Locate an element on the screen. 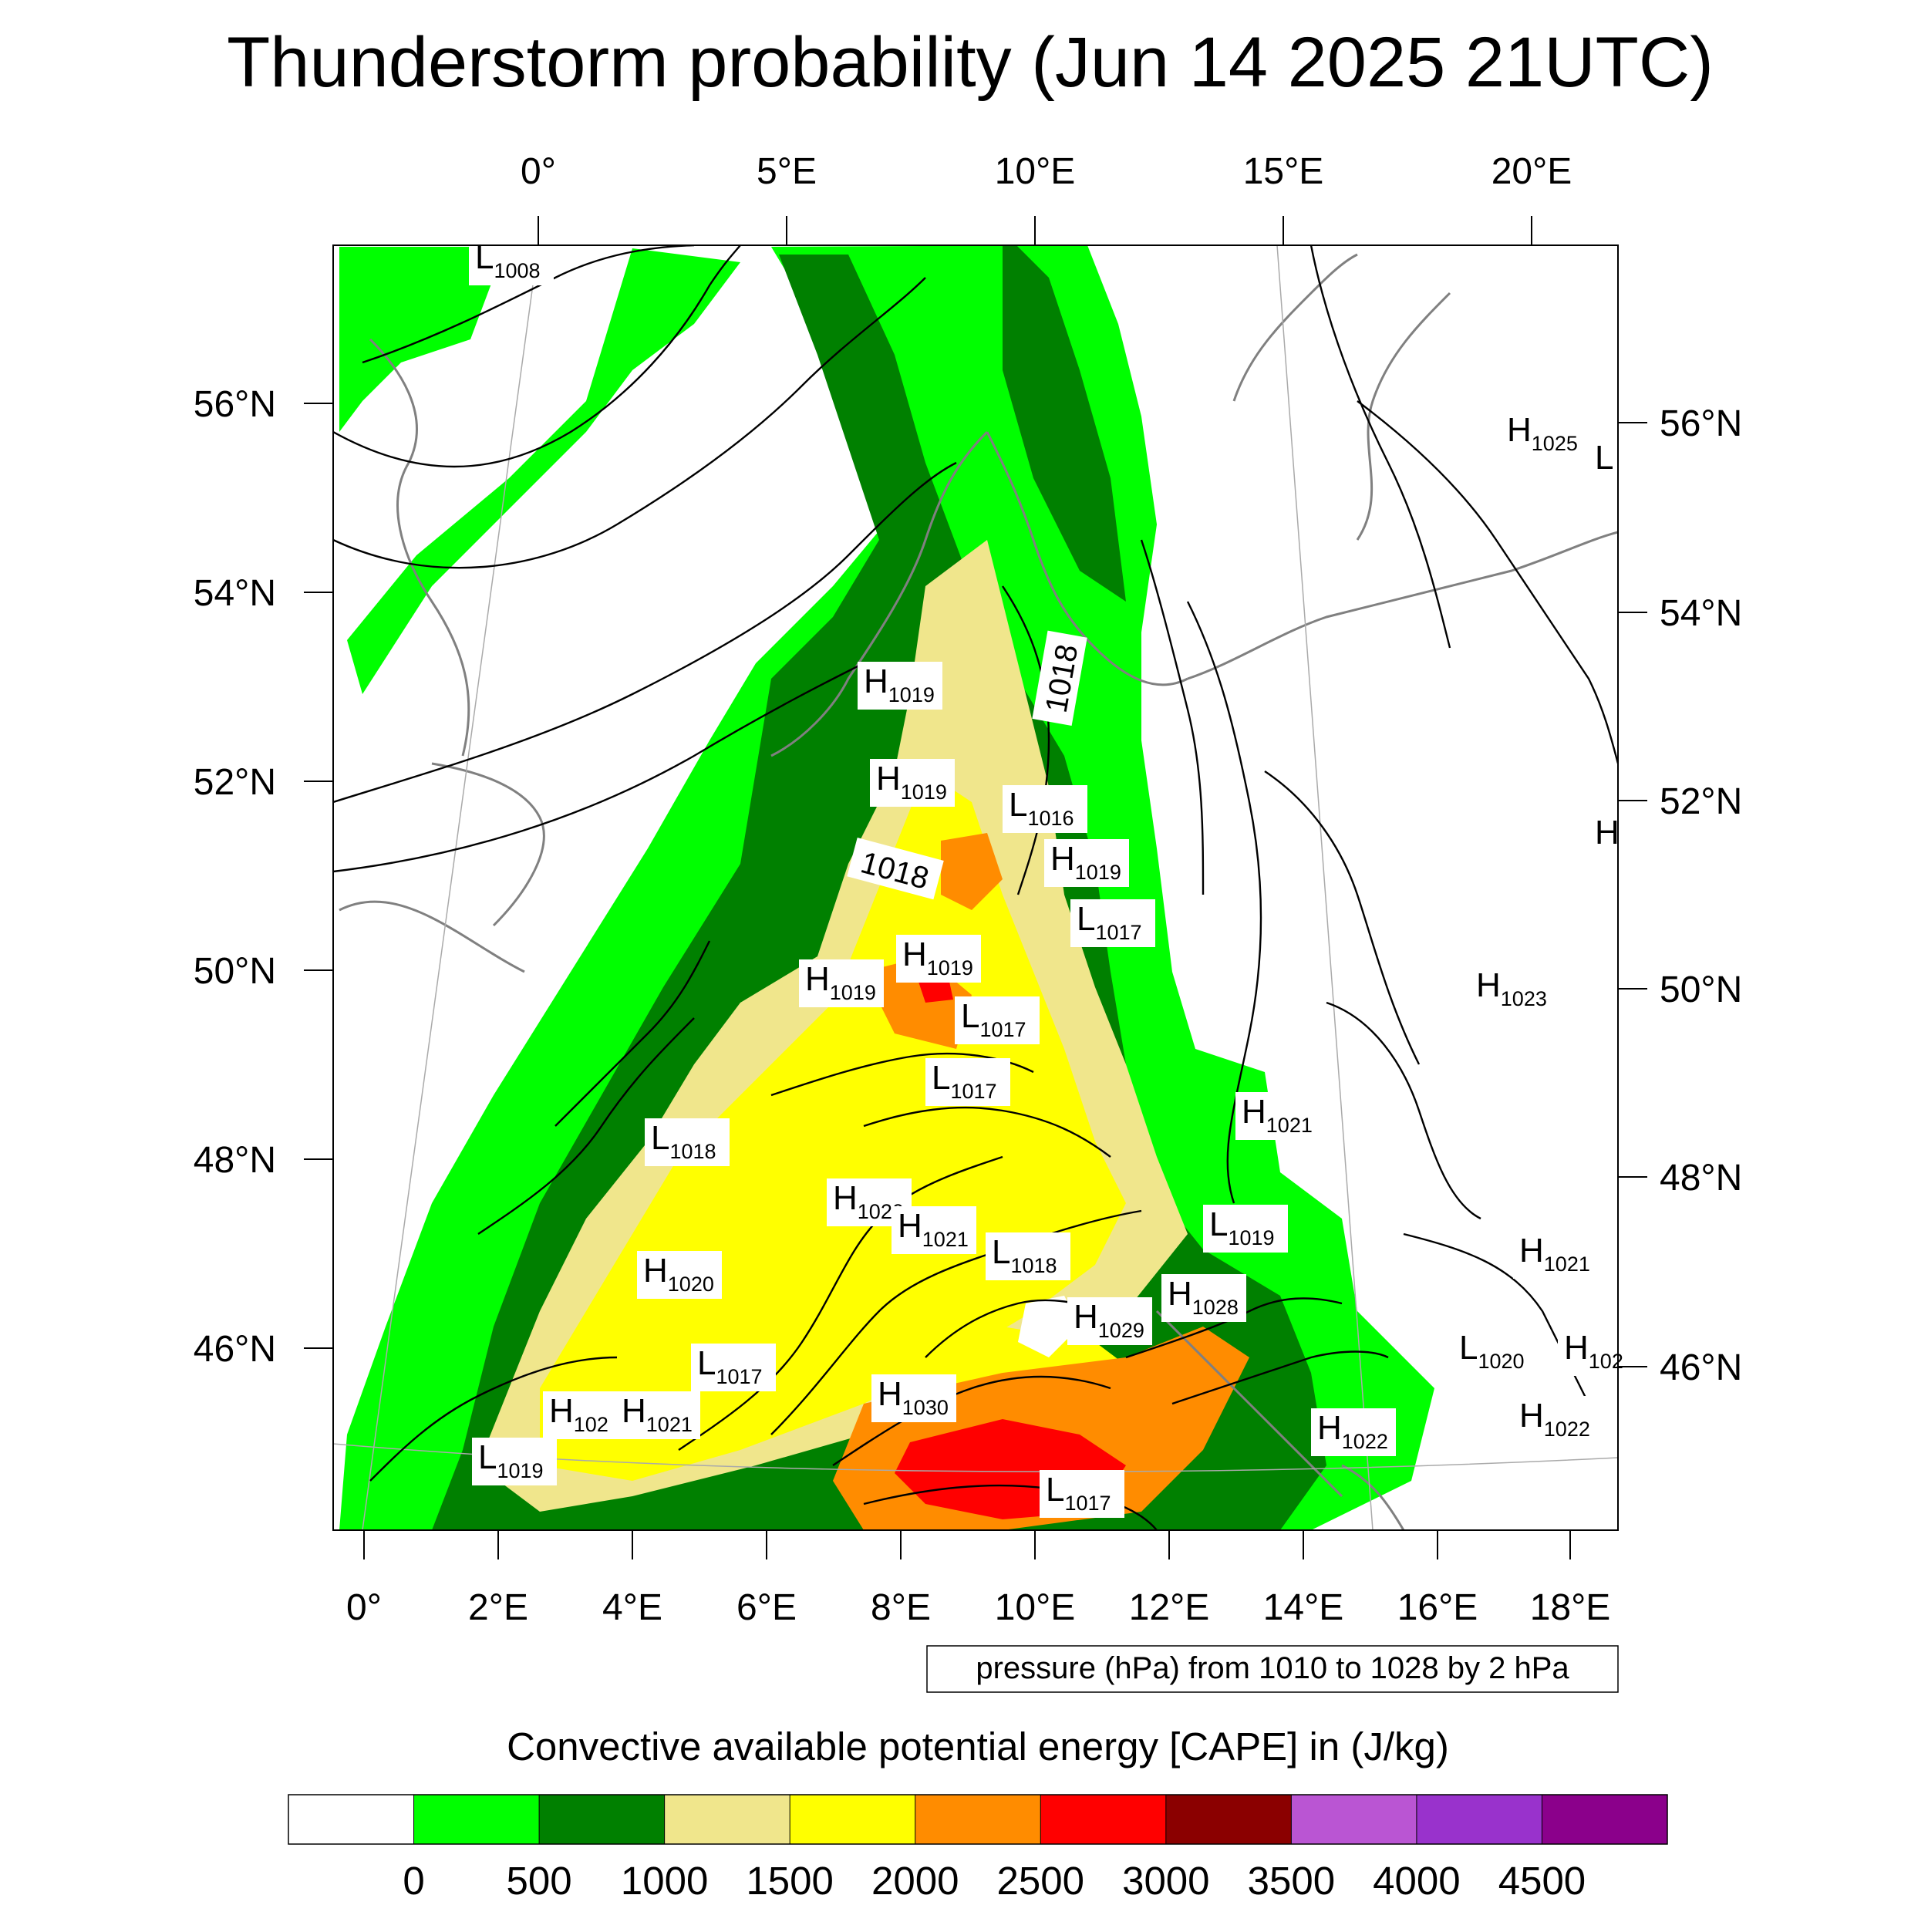 The width and height of the screenshot is (1928, 1932). pressure-center-high: H is located at coordinates (1607, 832).